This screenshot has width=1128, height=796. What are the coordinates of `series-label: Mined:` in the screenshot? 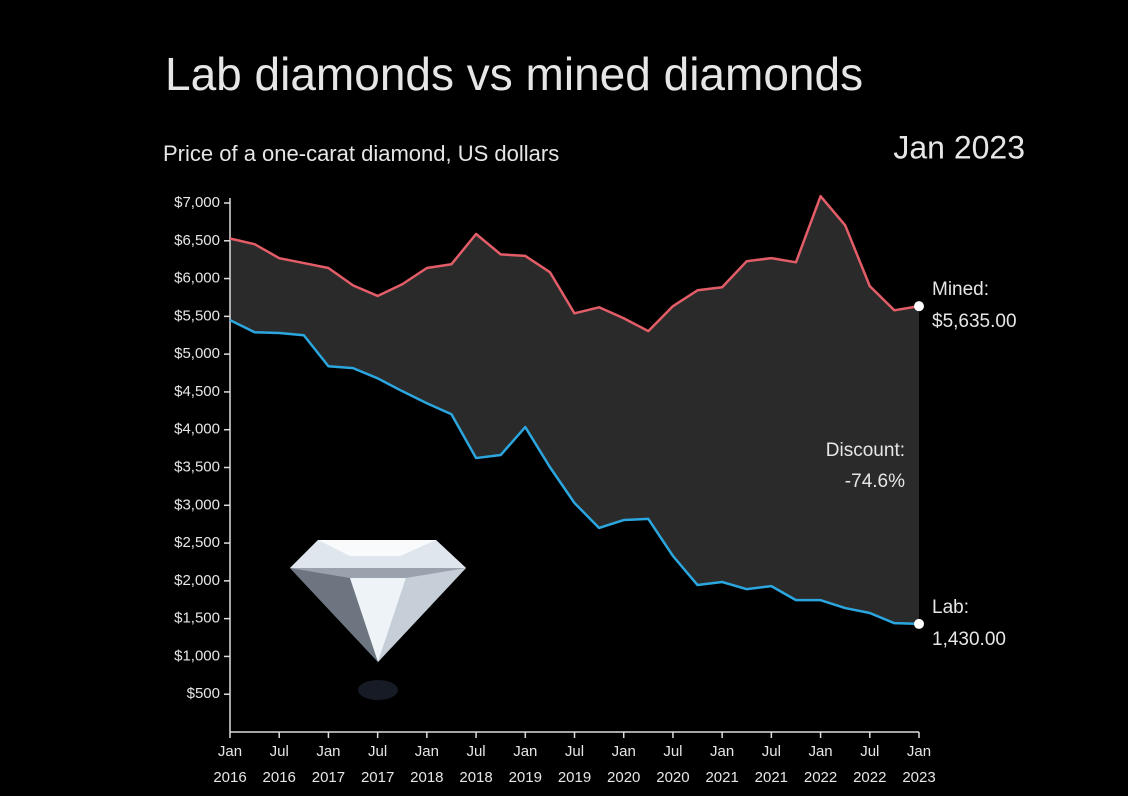 It's located at (960, 289).